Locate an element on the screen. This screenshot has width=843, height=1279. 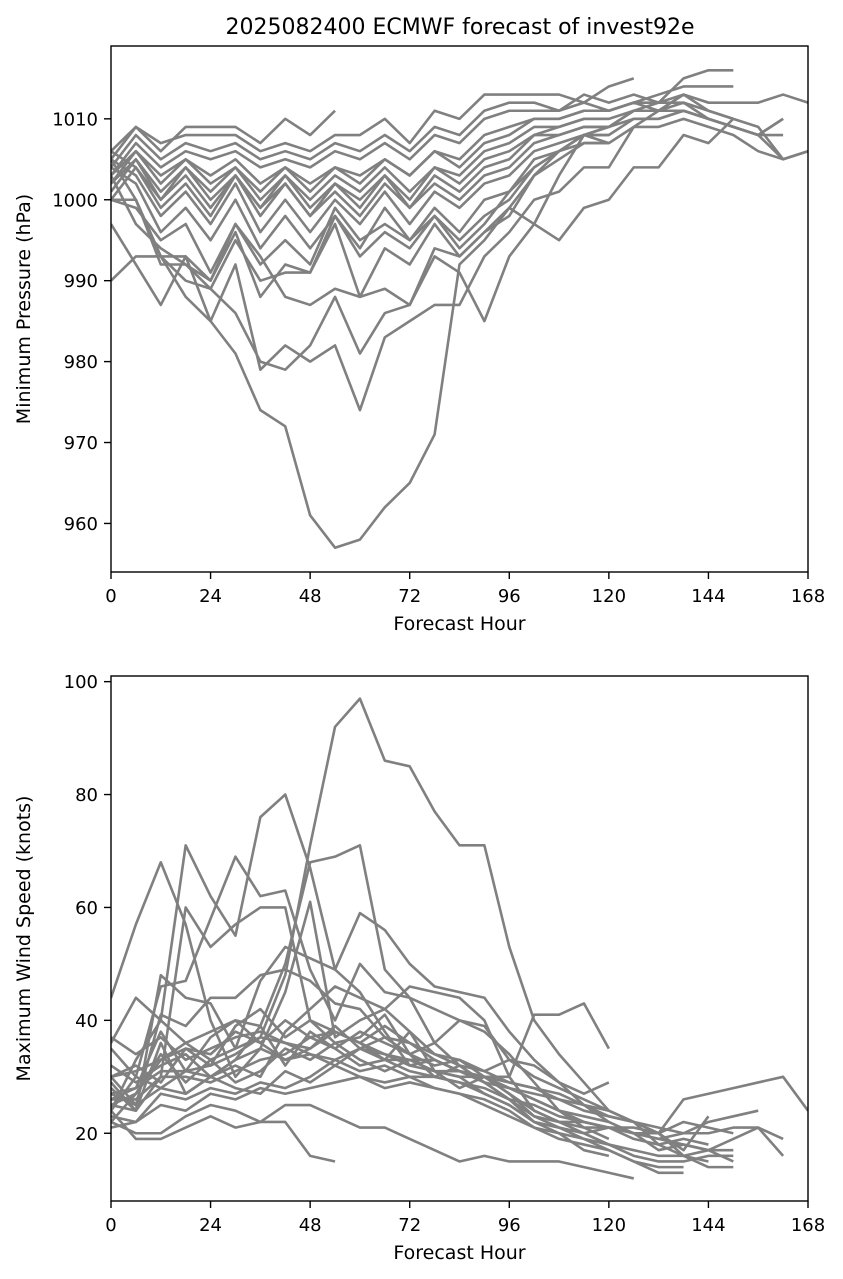
pressure-y-tick-label: 970 is located at coordinates (81, 443).